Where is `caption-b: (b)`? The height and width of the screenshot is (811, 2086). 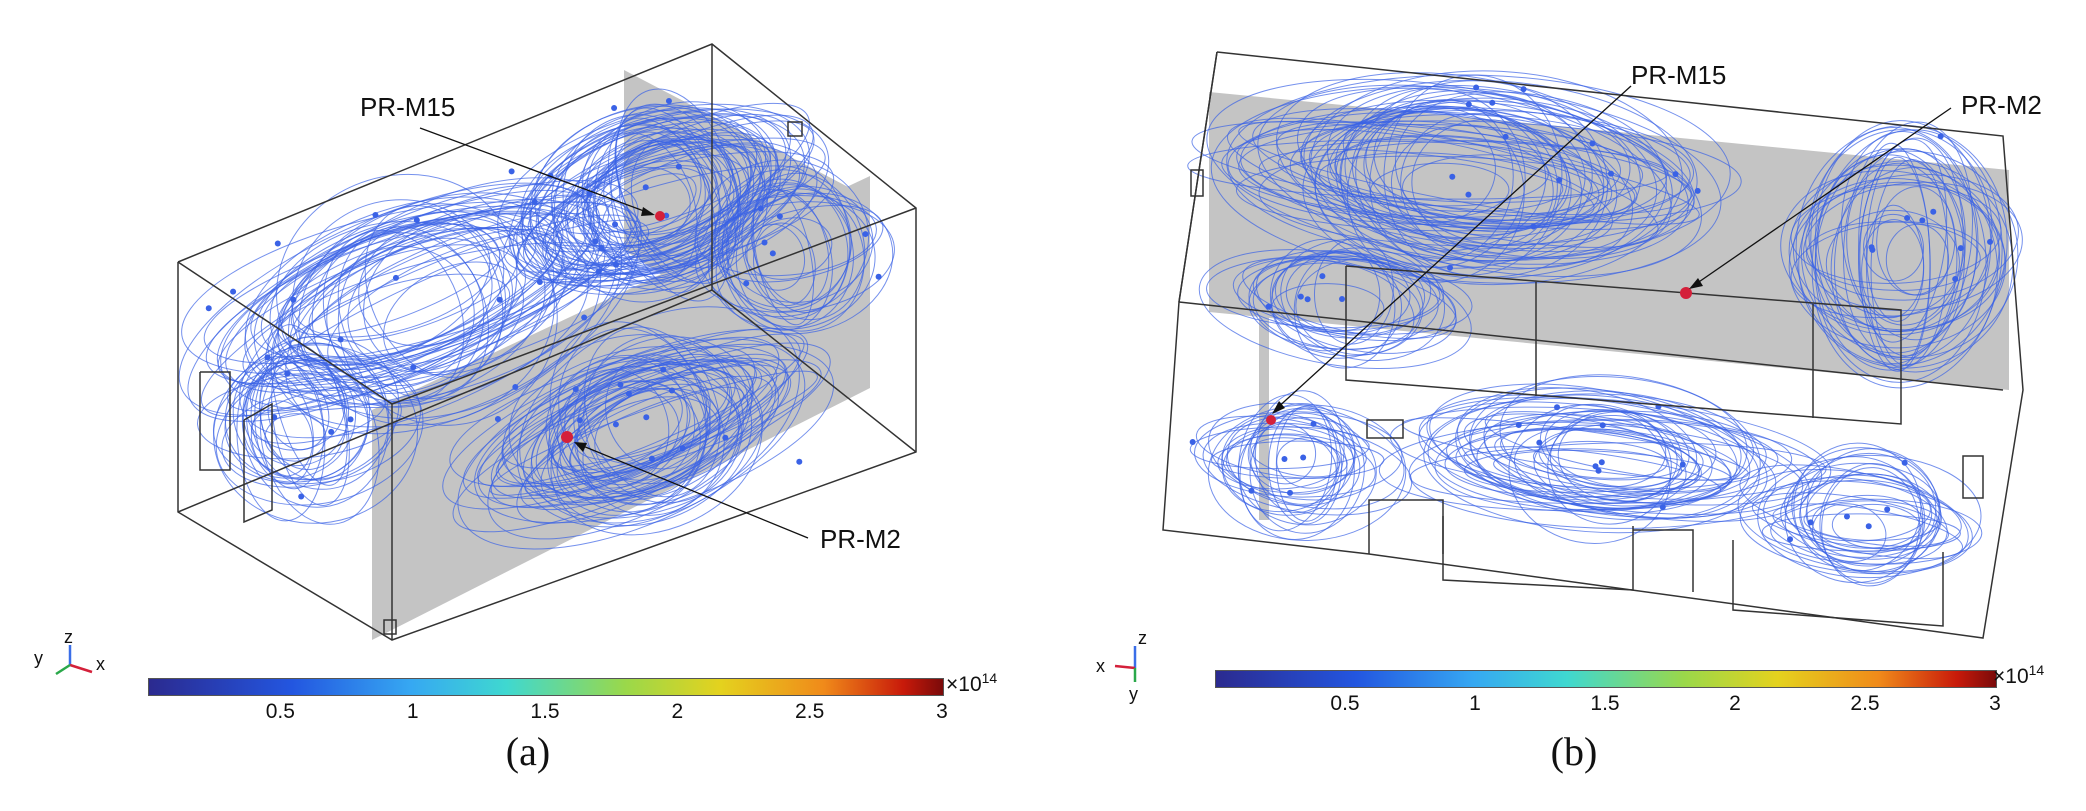
caption-b: (b) is located at coordinates (1574, 751).